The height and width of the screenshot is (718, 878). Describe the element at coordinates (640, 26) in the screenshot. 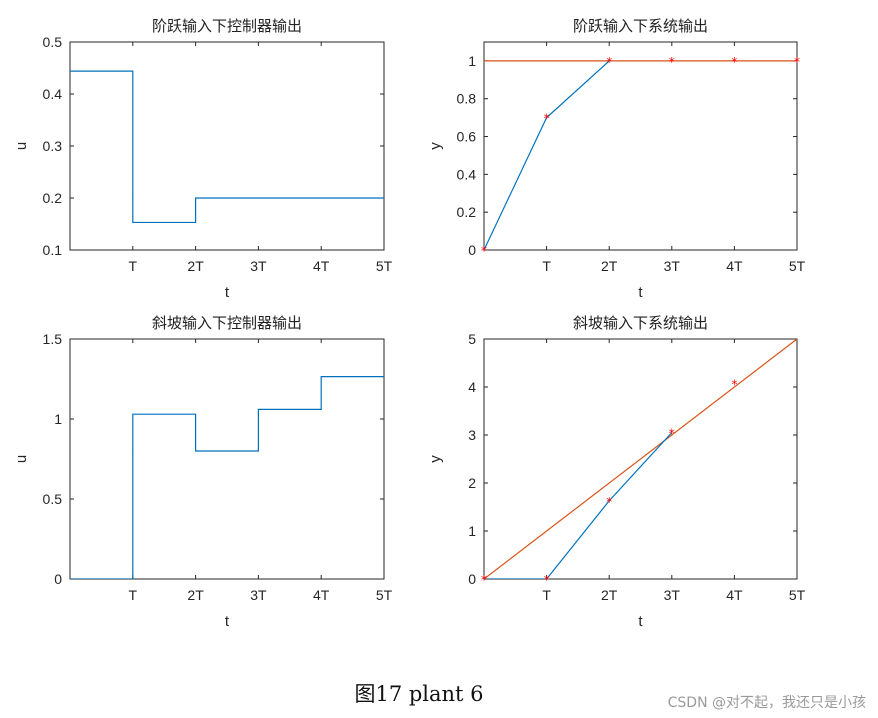

I see `chart-title: 阶跃输入下系统输出` at that location.